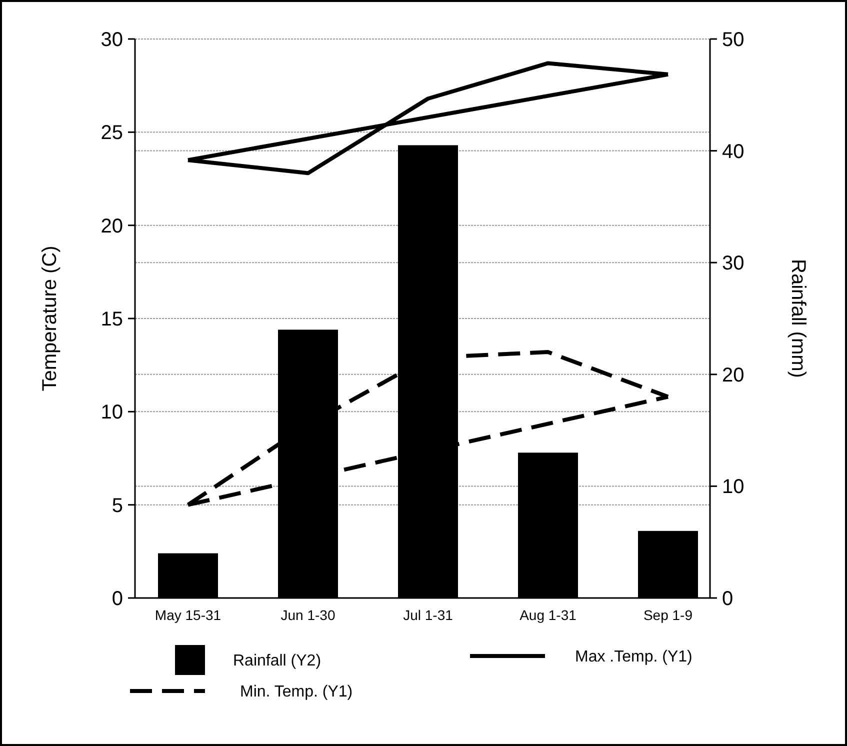 This screenshot has height=746, width=847. What do you see at coordinates (111, 319) in the screenshot?
I see `y-tick-label: 15` at bounding box center [111, 319].